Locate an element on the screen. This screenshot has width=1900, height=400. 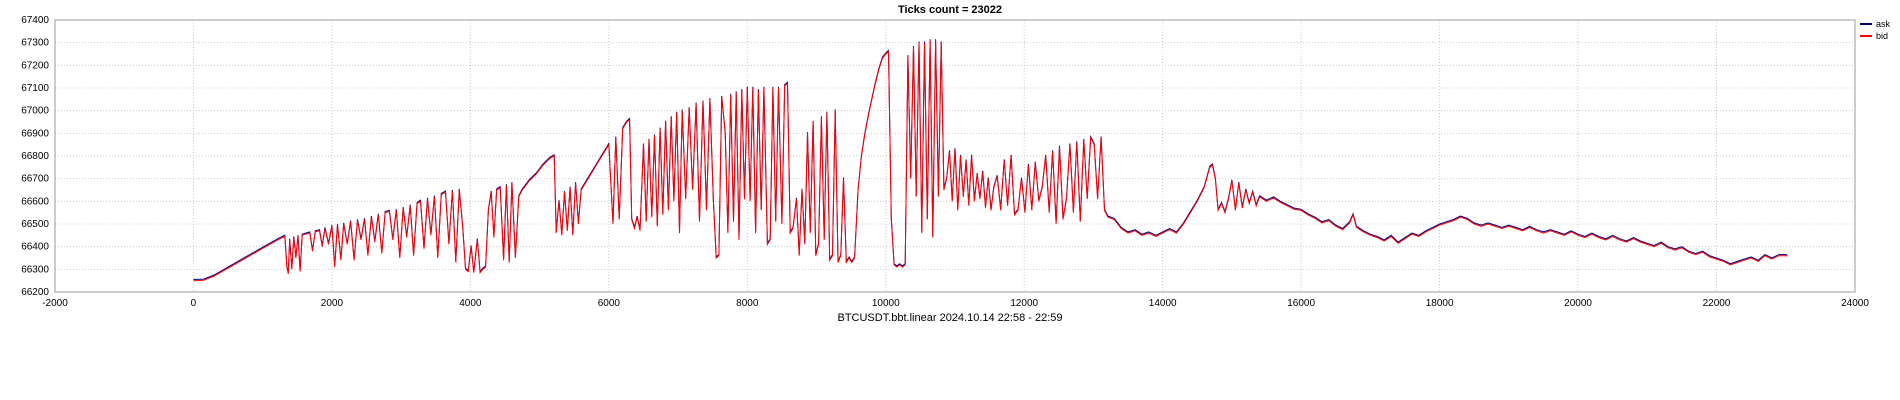
svg-text: 16000 is located at coordinates (1301, 303).